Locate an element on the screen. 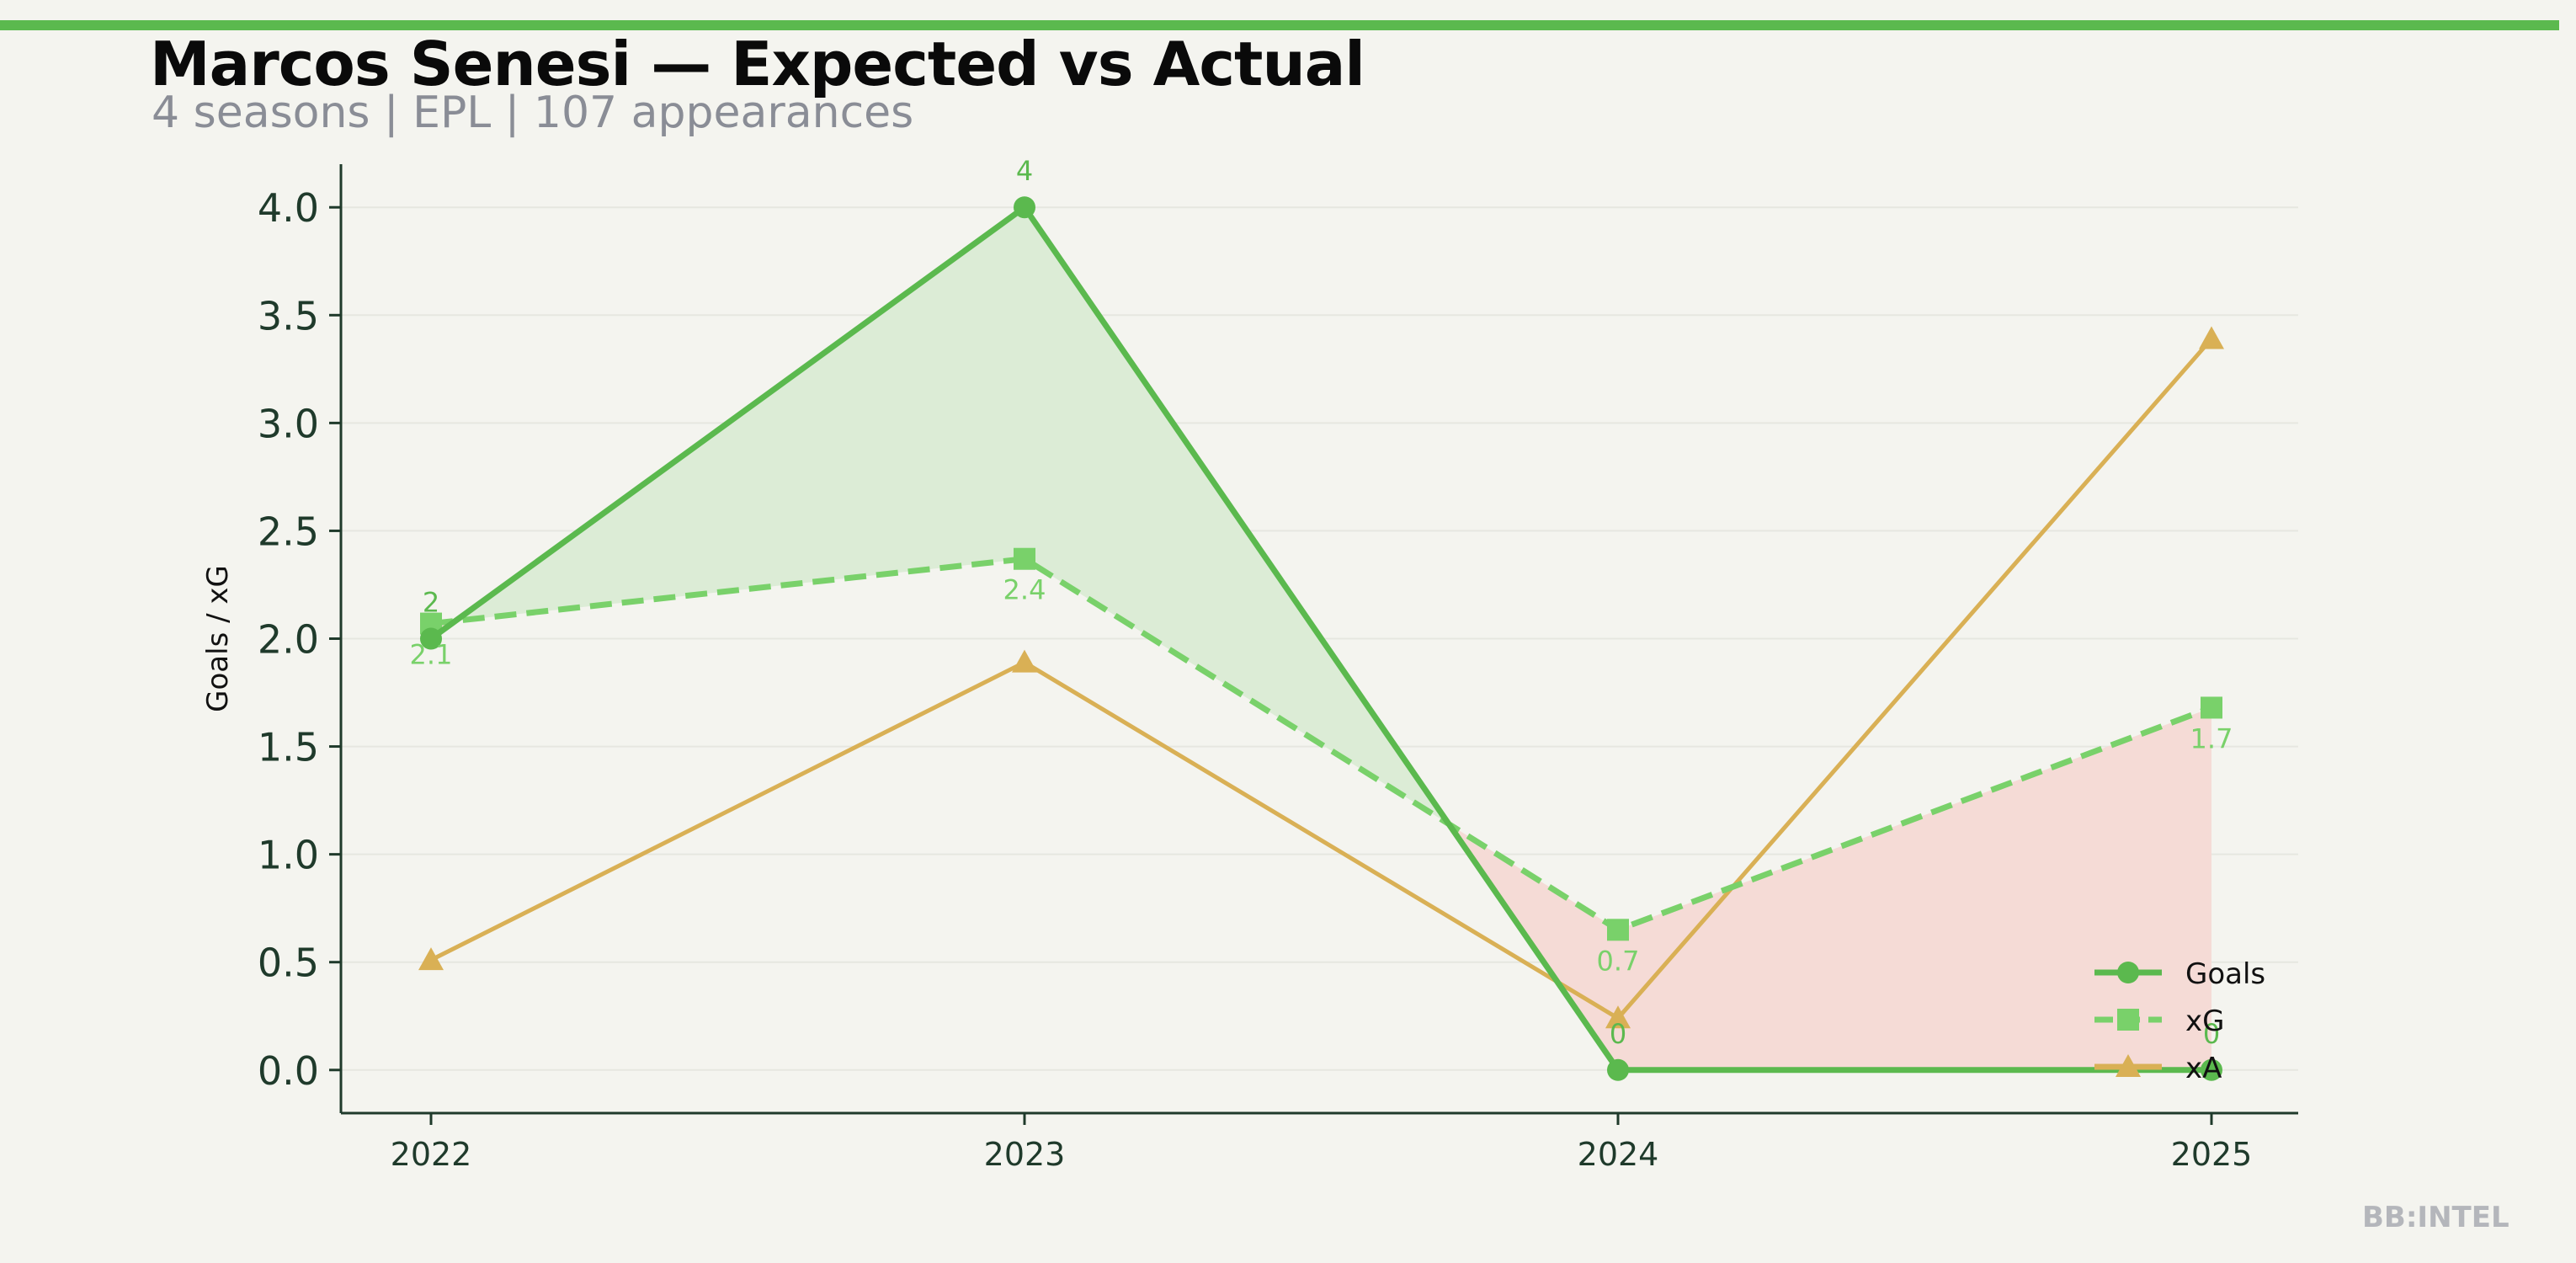 Image resolution: width=2576 pixels, height=1263 pixels. y-tick-label: 4.0 is located at coordinates (289, 208).